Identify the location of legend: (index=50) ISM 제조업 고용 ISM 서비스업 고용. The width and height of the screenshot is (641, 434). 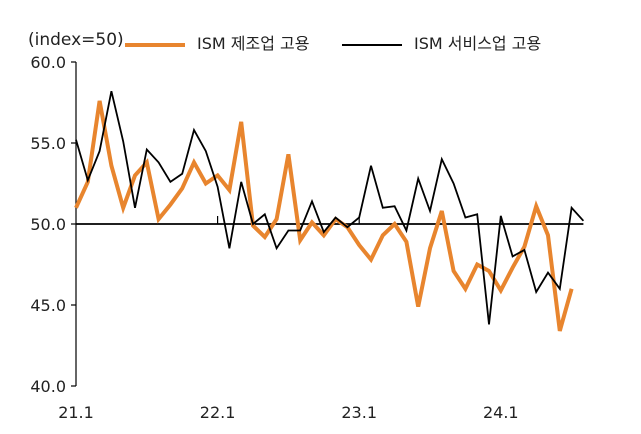
(320, 33).